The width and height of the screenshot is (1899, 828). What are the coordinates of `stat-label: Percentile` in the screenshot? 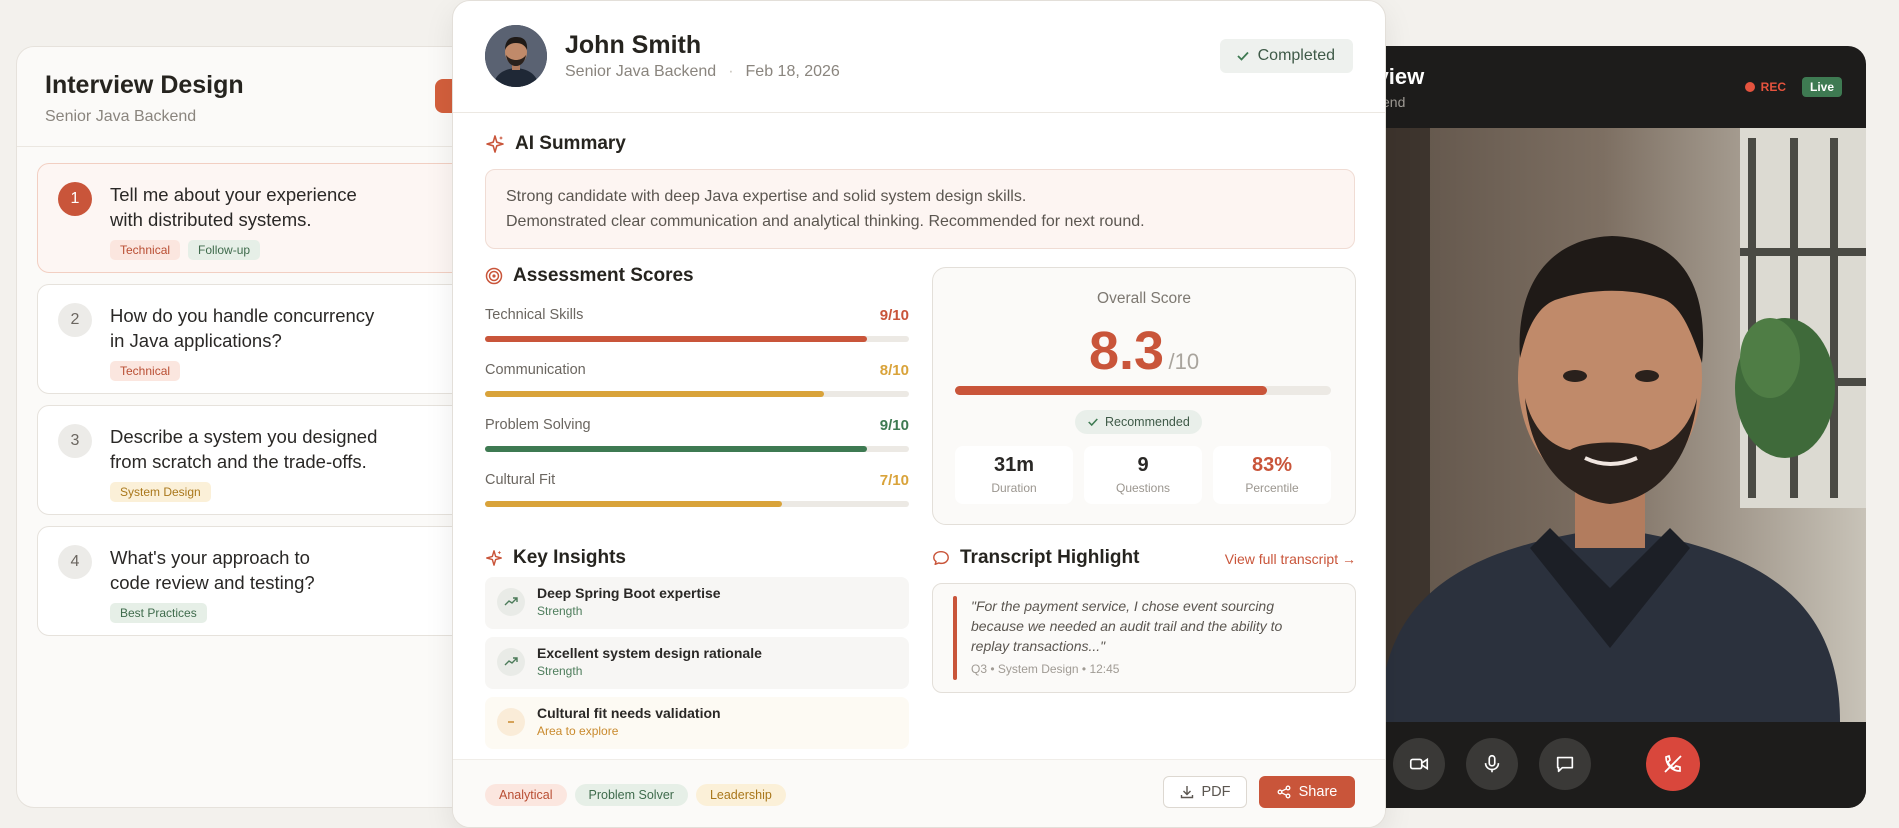 It's located at (1272, 488).